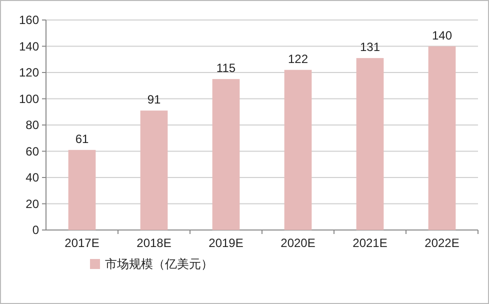  I want to click on y-tick-label: 140, so click(29, 46).